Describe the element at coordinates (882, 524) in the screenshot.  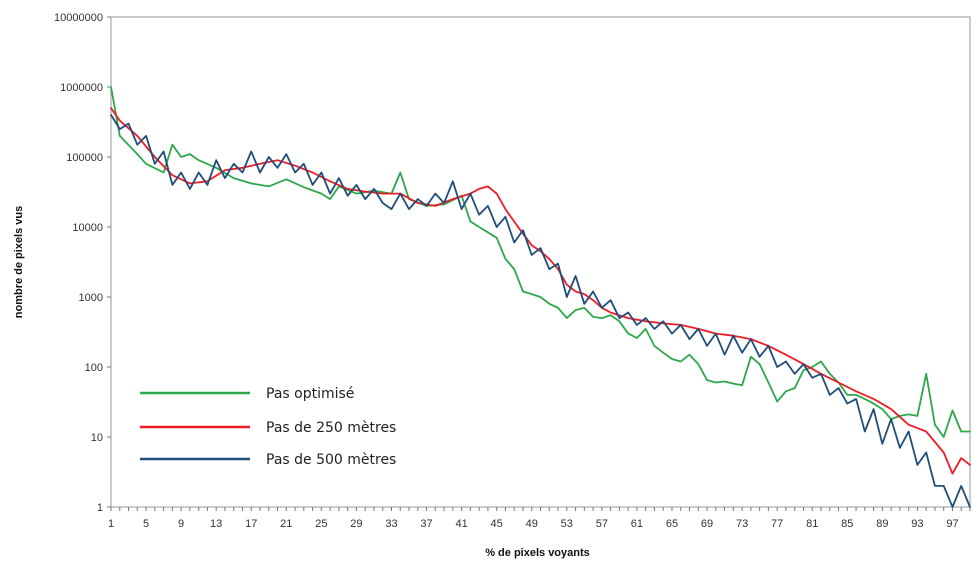
I see `x-tick-label: 89` at that location.